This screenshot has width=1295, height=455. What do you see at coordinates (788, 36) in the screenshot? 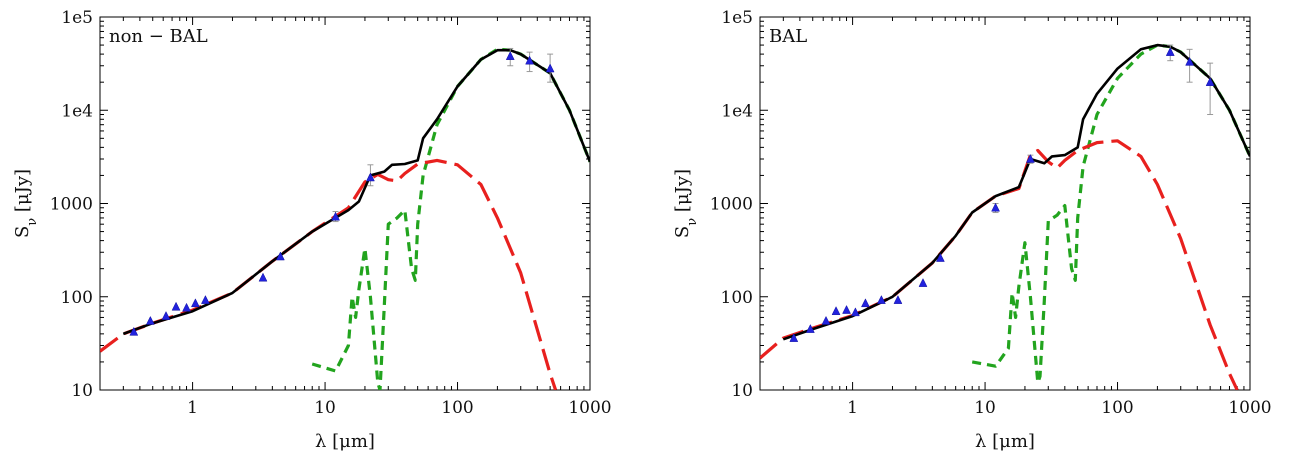
I see `panel-label: BAL` at bounding box center [788, 36].